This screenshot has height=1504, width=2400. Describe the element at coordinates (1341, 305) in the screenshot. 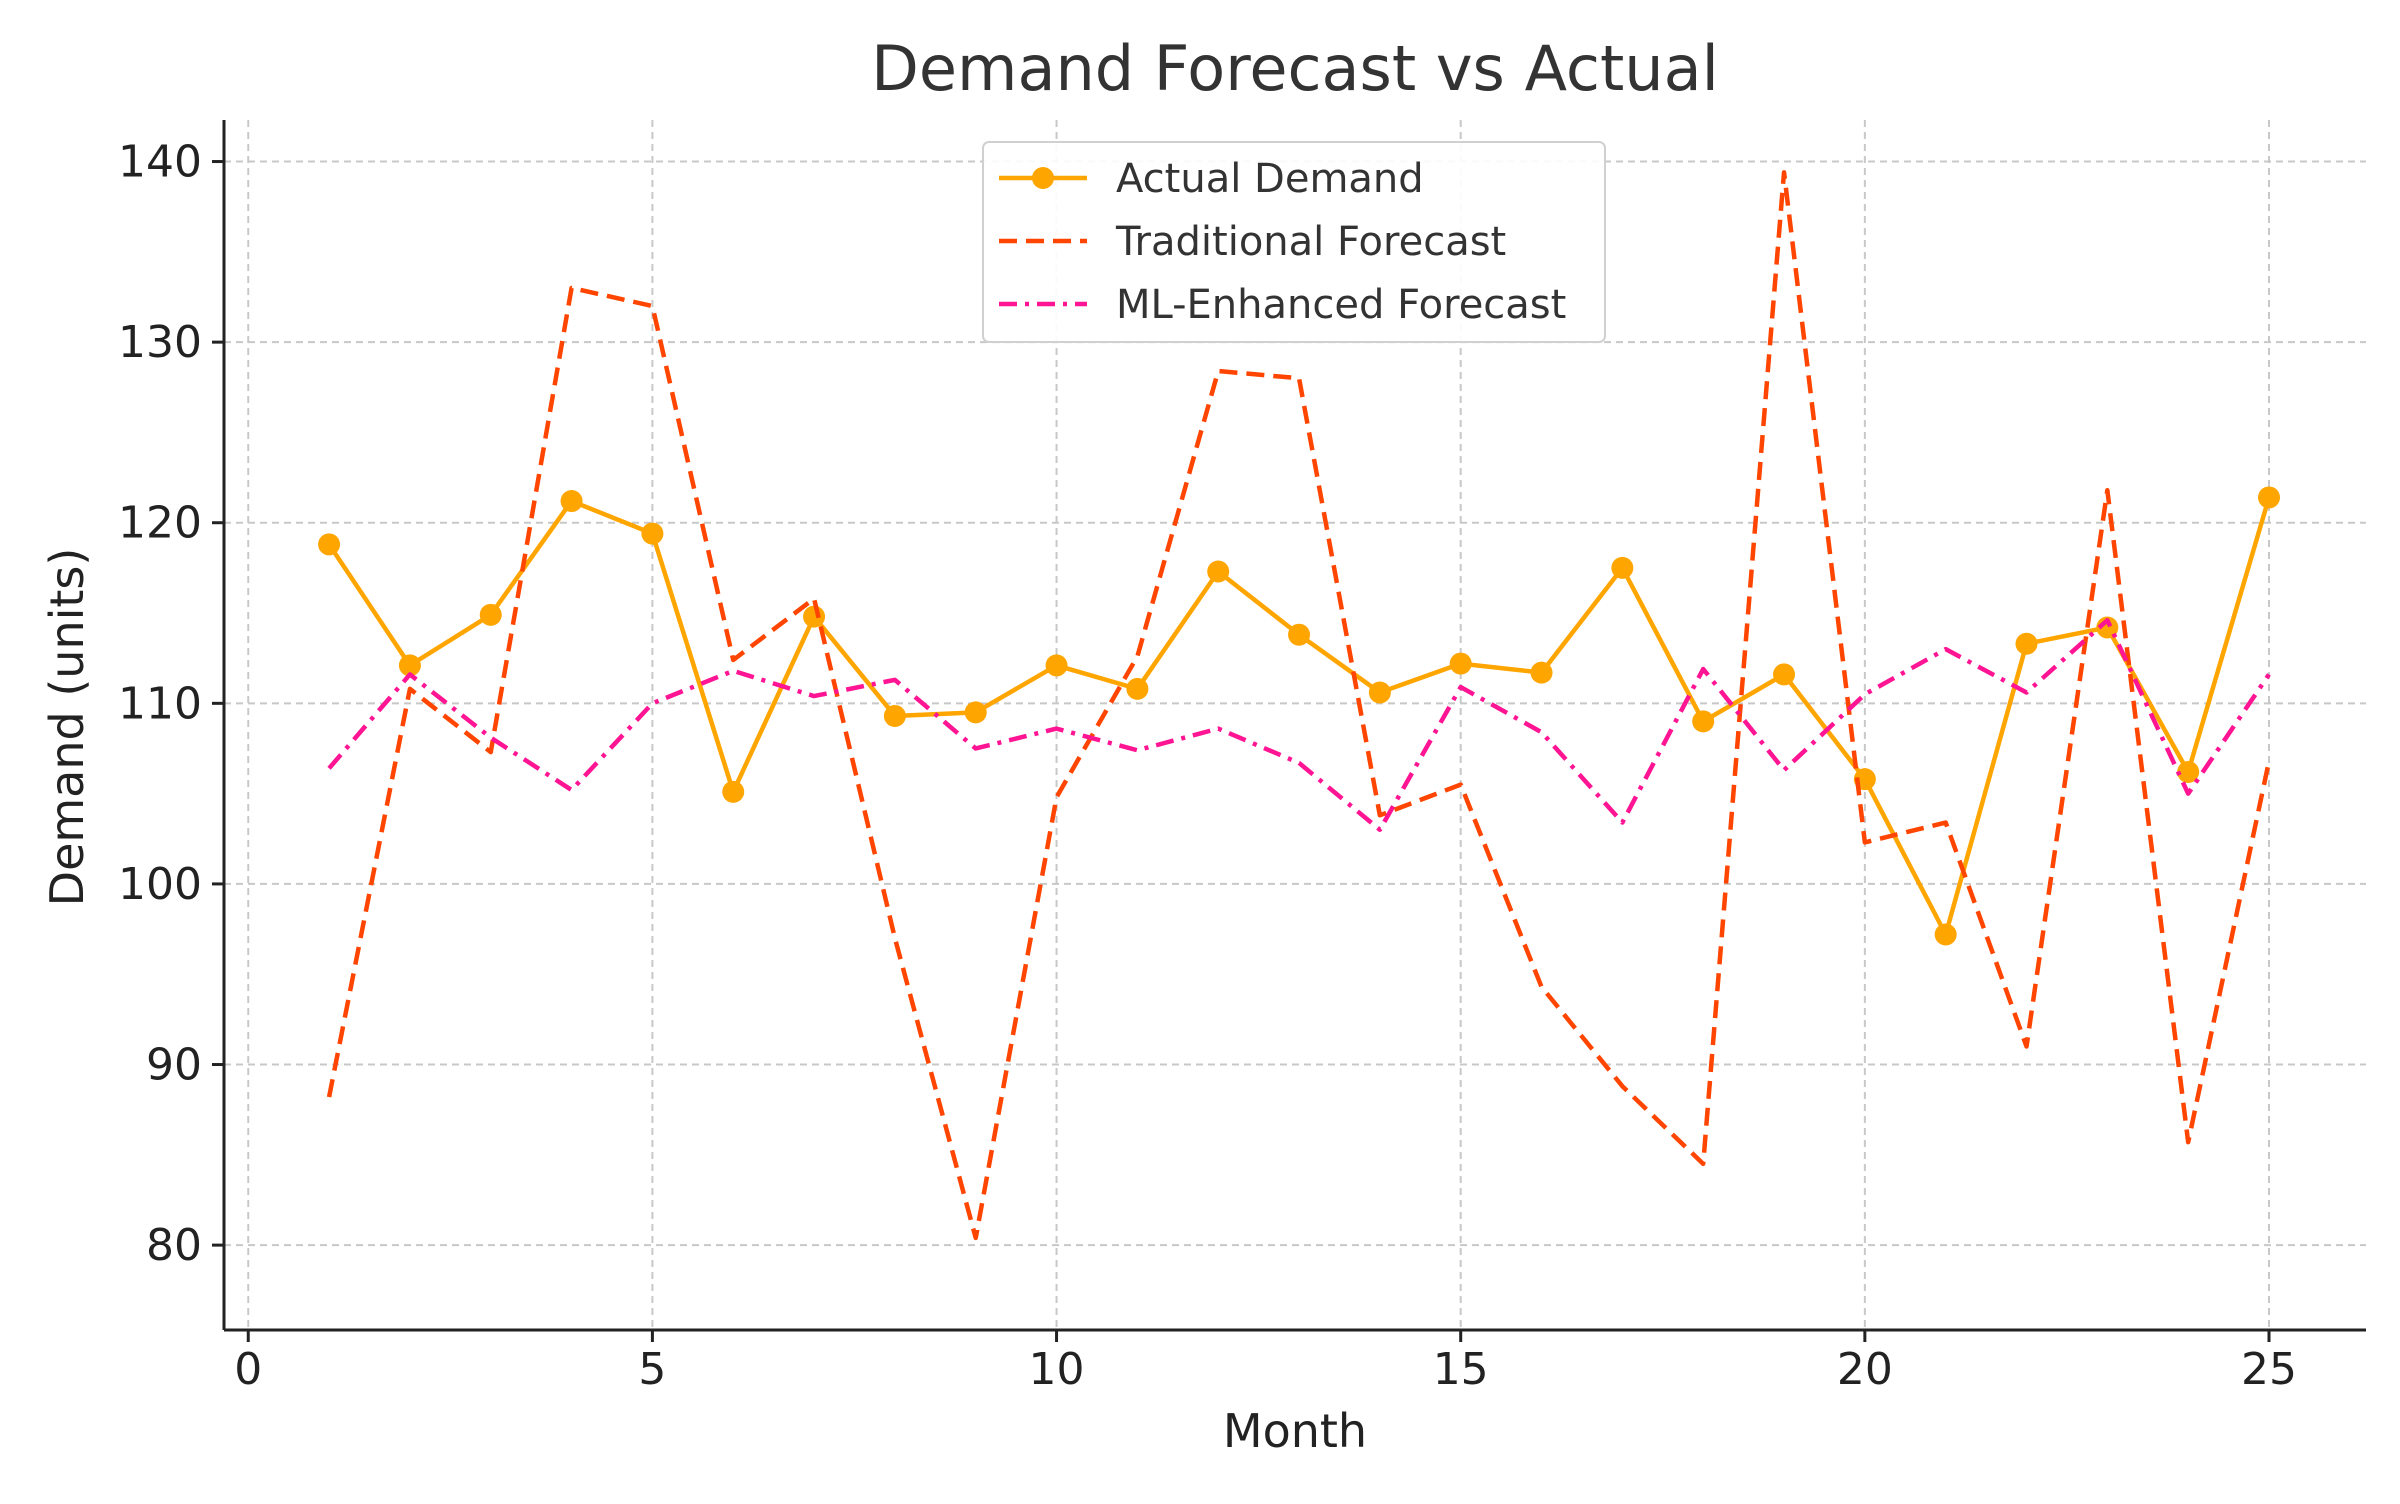

I see `legend-label: ML-Enhanced Forecast` at that location.